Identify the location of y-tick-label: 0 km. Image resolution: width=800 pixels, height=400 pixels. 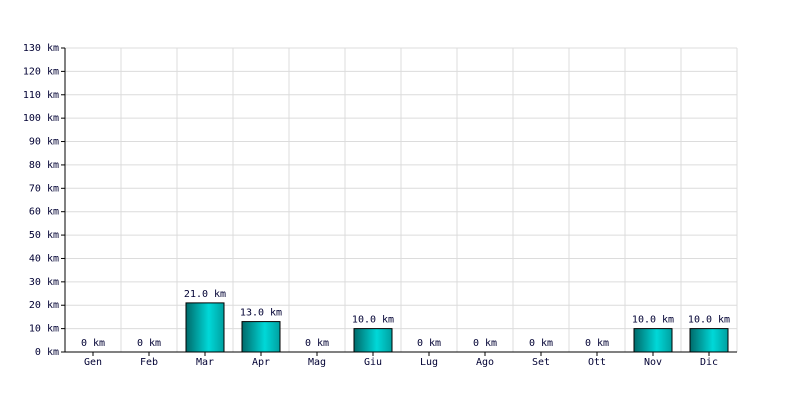
(47, 352).